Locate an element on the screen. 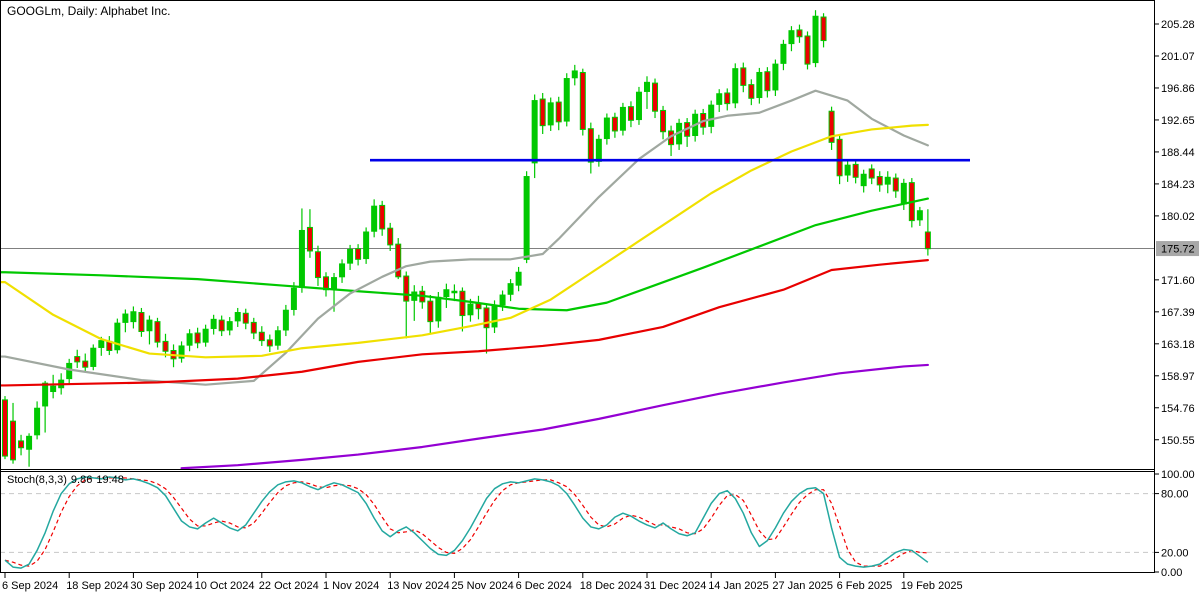 Image resolution: width=1200 pixels, height=600 pixels. axis-label: 196.86 is located at coordinates (1178, 89).